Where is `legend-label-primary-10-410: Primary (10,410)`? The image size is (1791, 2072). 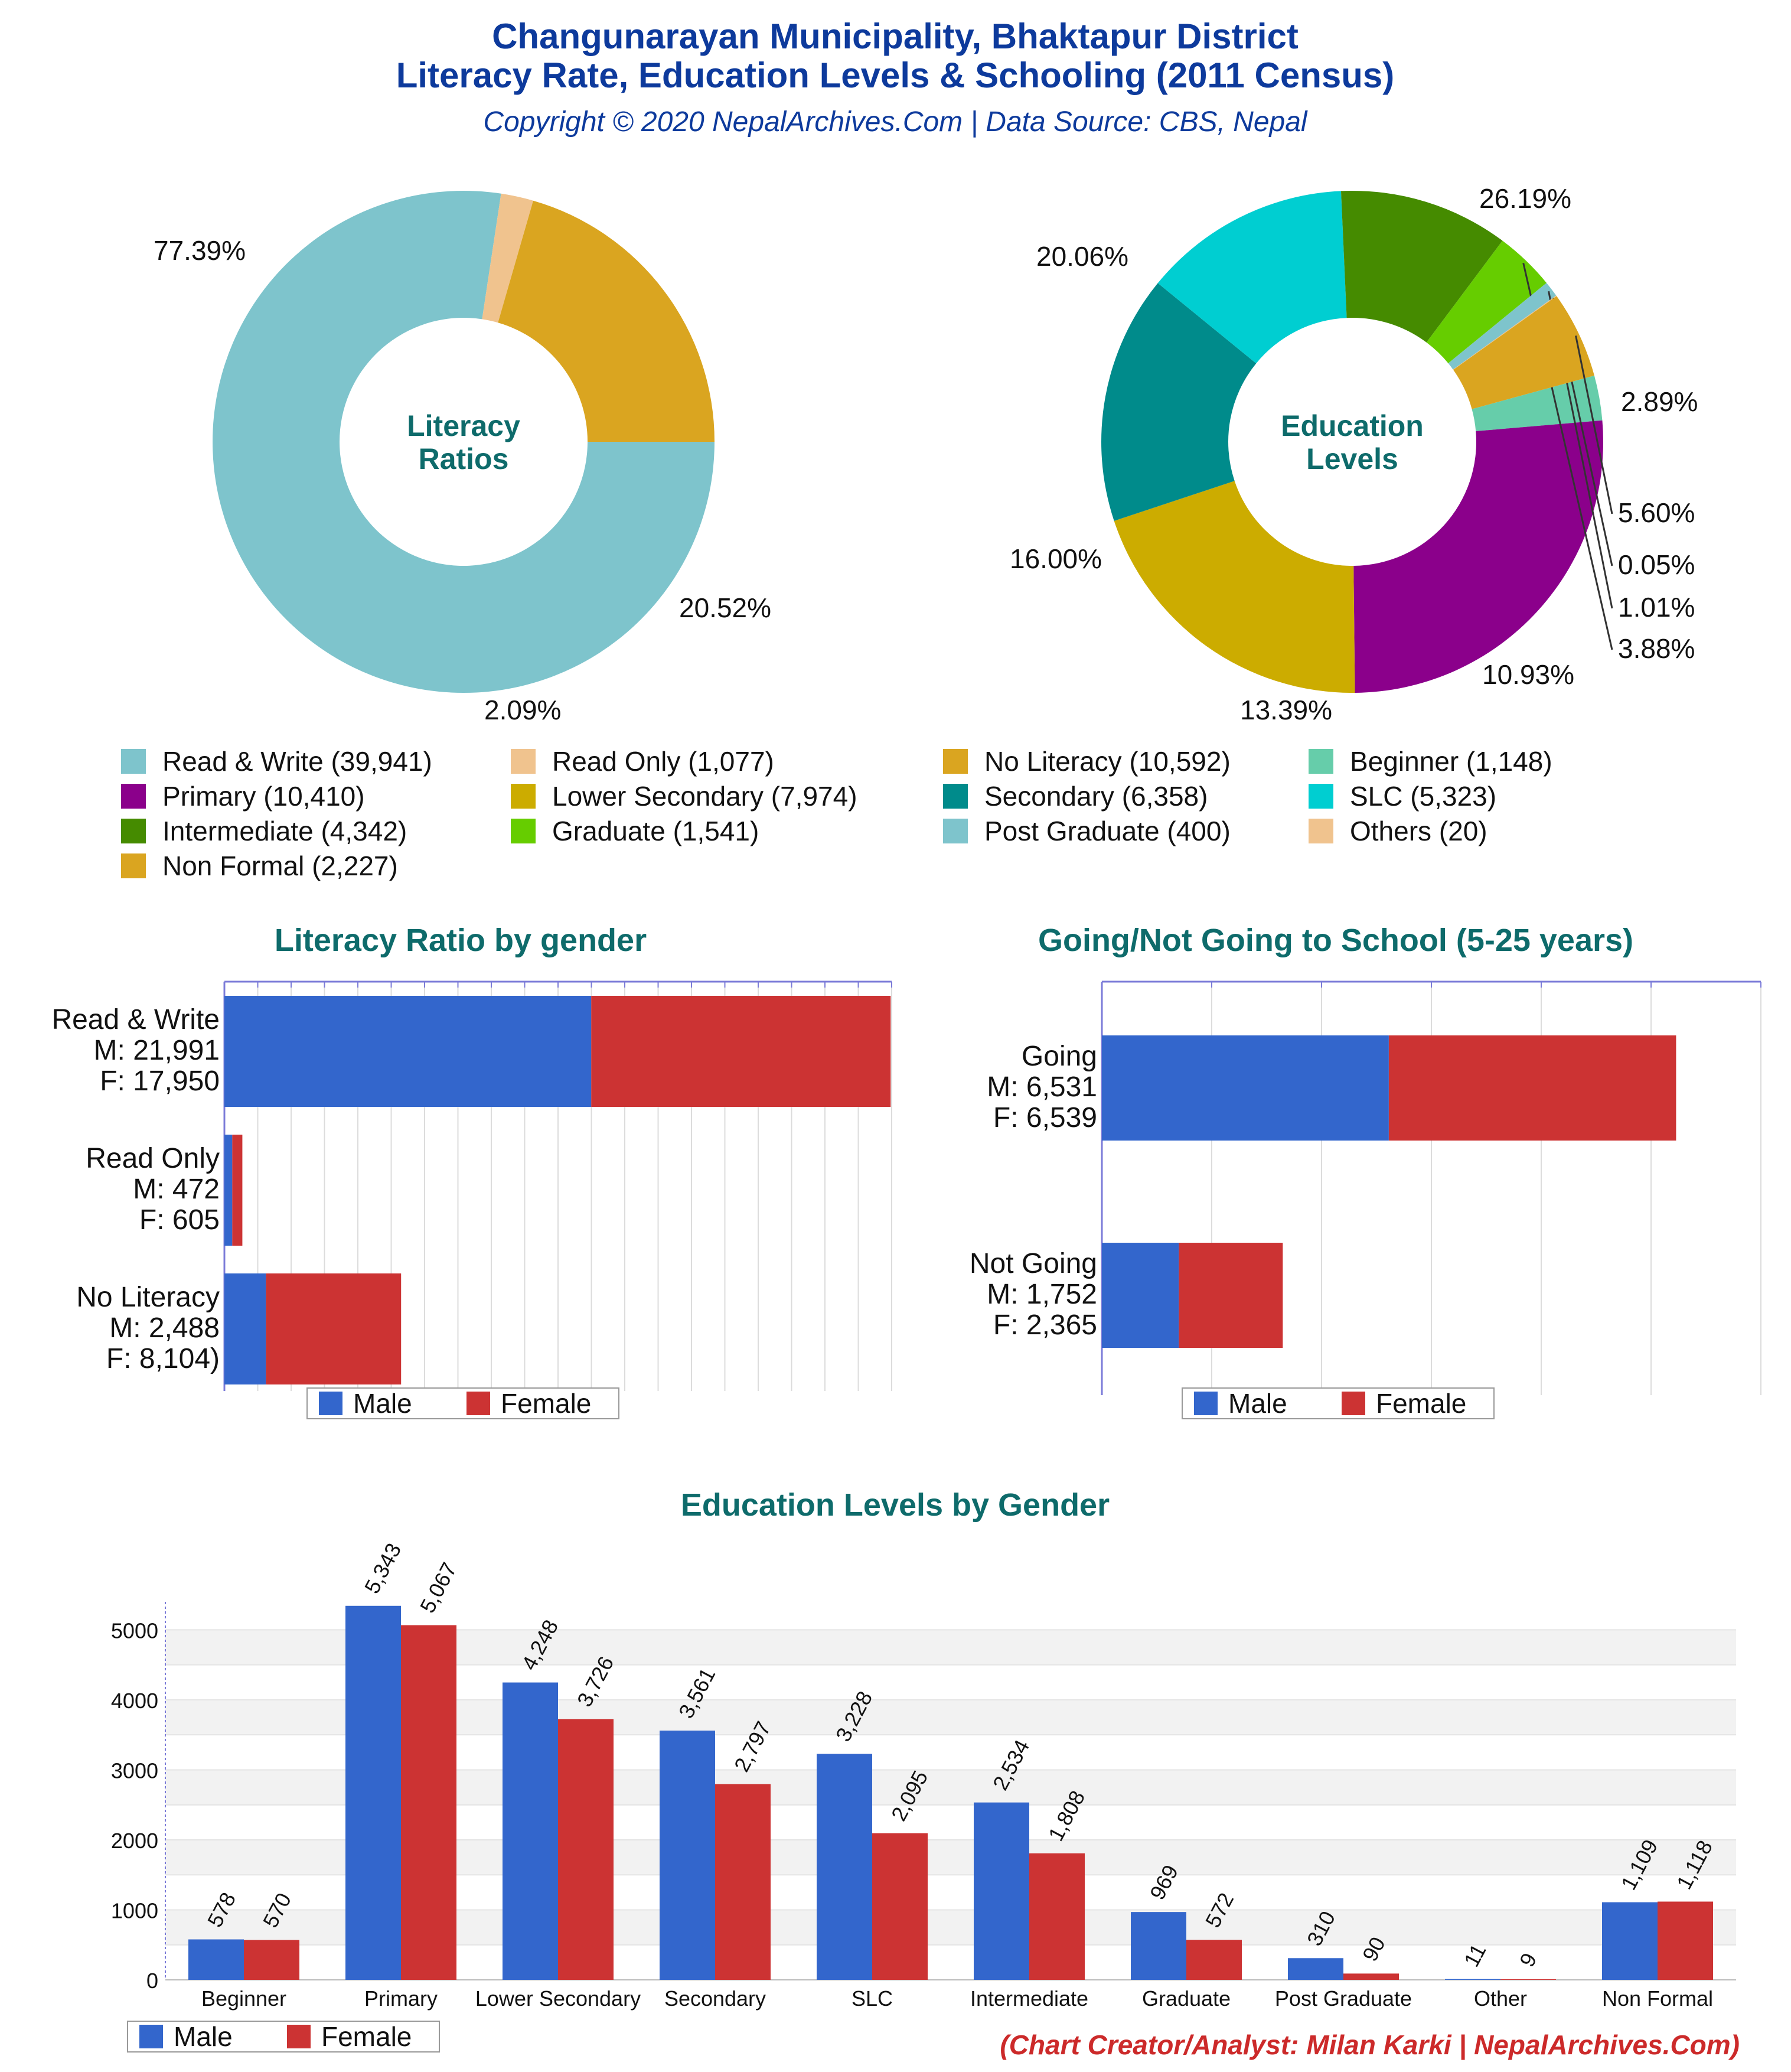
legend-label-primary-10-410: Primary (10,410) is located at coordinates (263, 796).